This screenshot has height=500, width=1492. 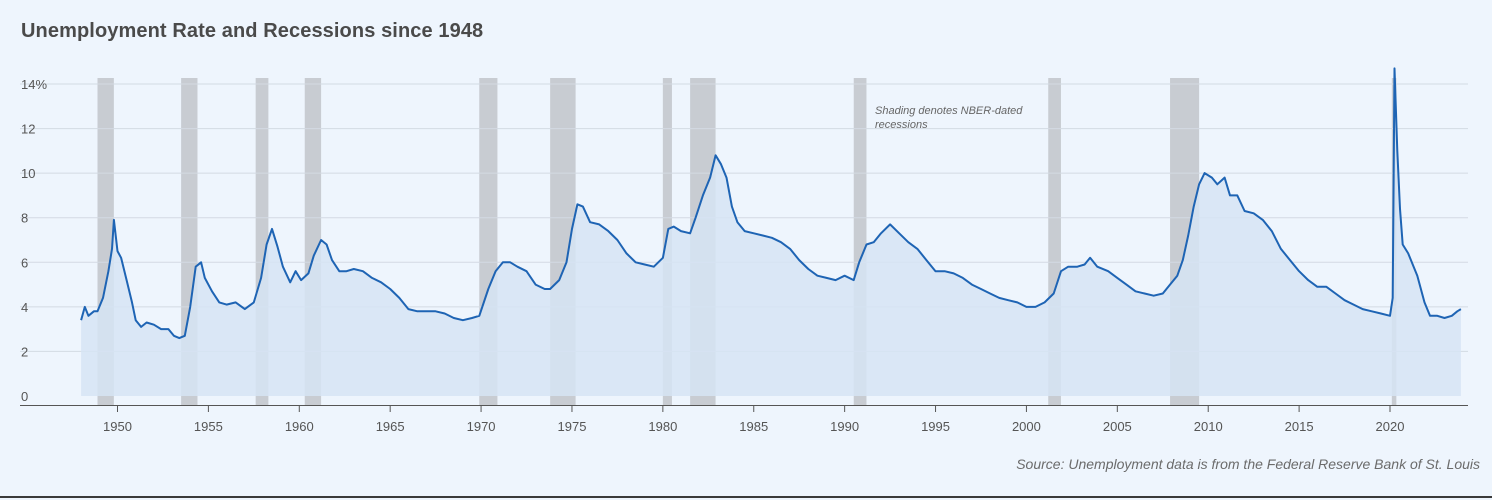 I want to click on x-tick-label: 2010, so click(x=1208, y=426).